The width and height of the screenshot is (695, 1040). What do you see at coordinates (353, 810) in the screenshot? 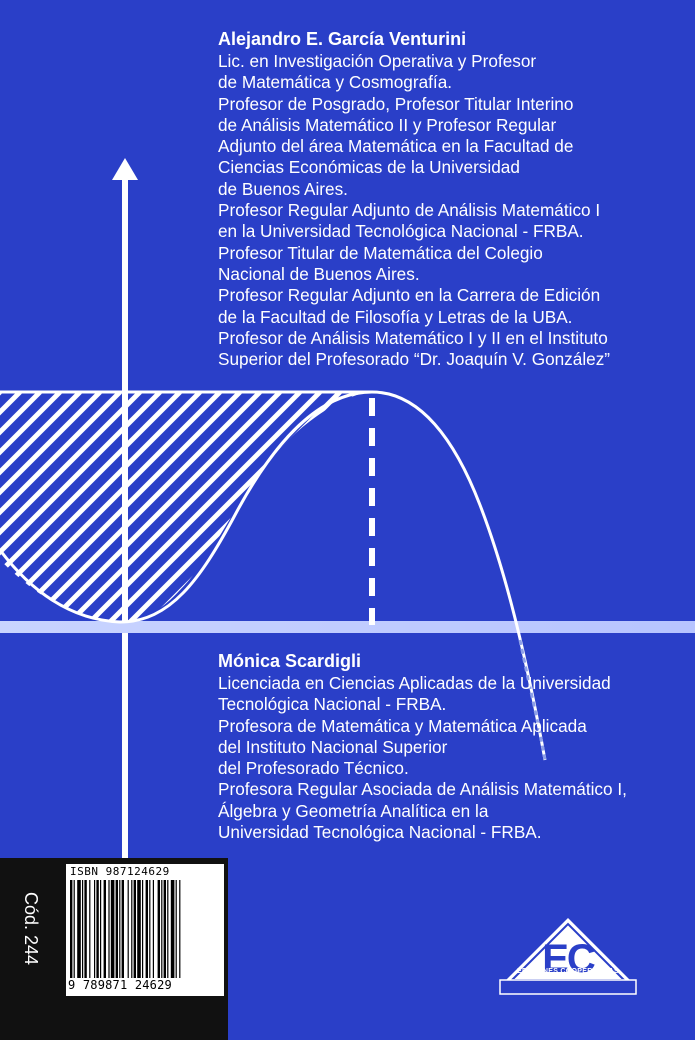
I see `author2-line: Álgebra y Geometría Analítica en la` at bounding box center [353, 810].